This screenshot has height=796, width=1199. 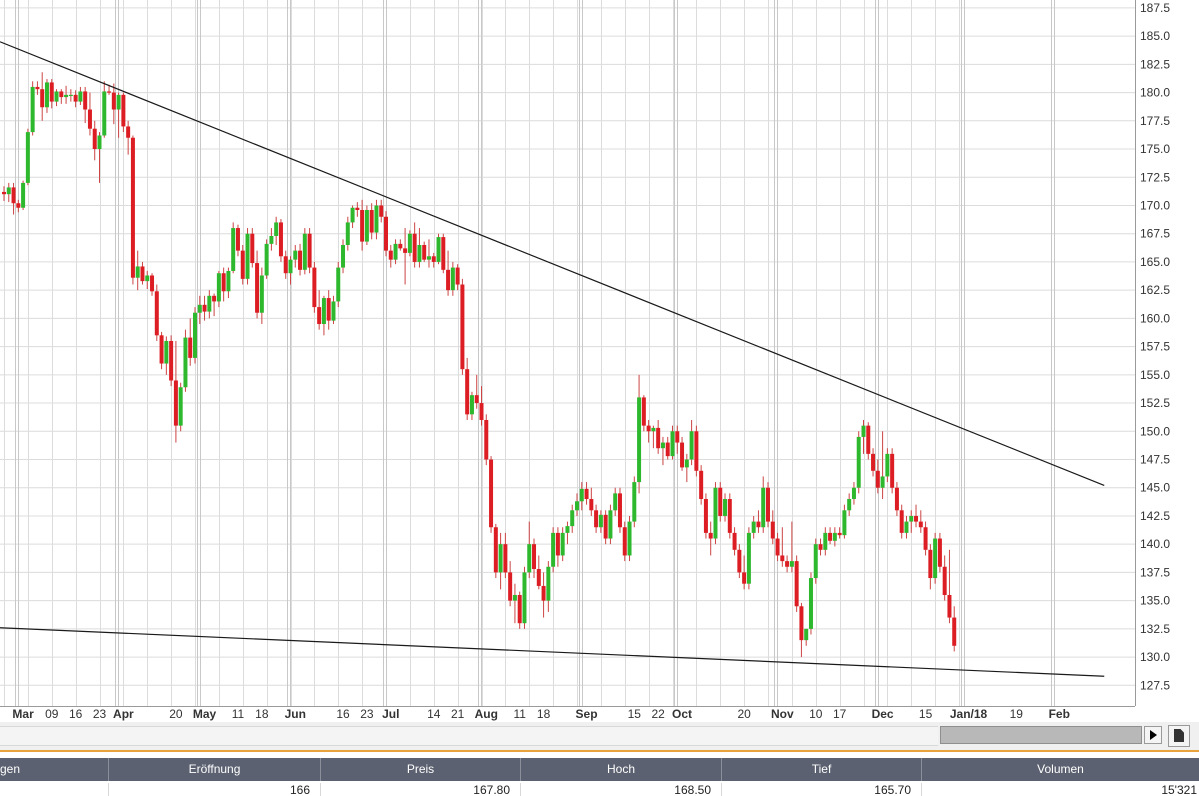 What do you see at coordinates (1179, 736) in the screenshot?
I see `document-icon` at bounding box center [1179, 736].